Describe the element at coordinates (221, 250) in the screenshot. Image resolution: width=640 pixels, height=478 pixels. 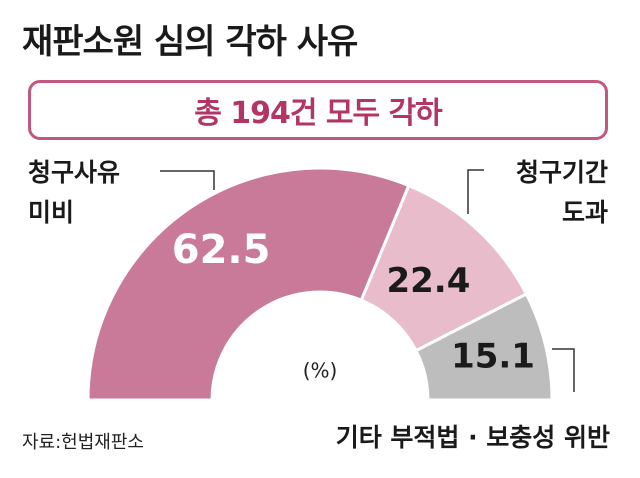
I see `value-label-0: 62.5` at that location.